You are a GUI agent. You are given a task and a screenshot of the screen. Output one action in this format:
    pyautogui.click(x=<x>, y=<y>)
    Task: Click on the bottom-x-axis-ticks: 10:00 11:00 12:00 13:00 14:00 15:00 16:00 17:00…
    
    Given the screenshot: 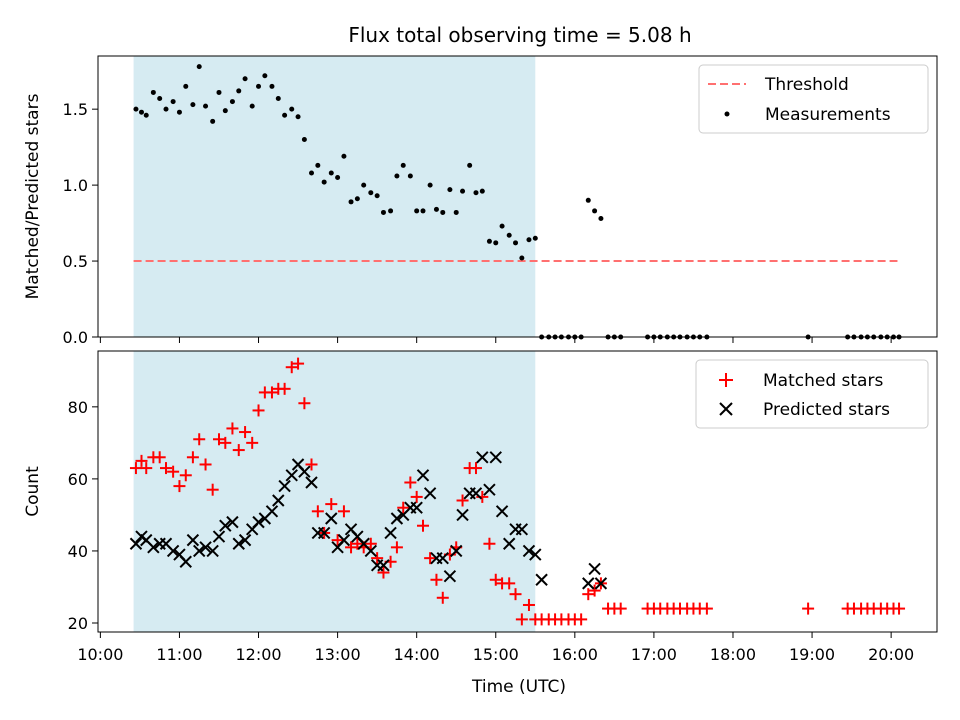 What is the action you would take?
    pyautogui.click(x=495, y=648)
    